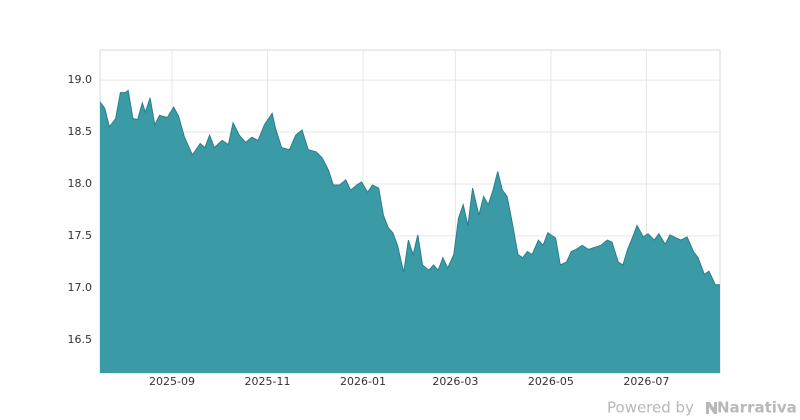  Describe the element at coordinates (650, 408) in the screenshot. I see `footer-text: Powered by` at that location.